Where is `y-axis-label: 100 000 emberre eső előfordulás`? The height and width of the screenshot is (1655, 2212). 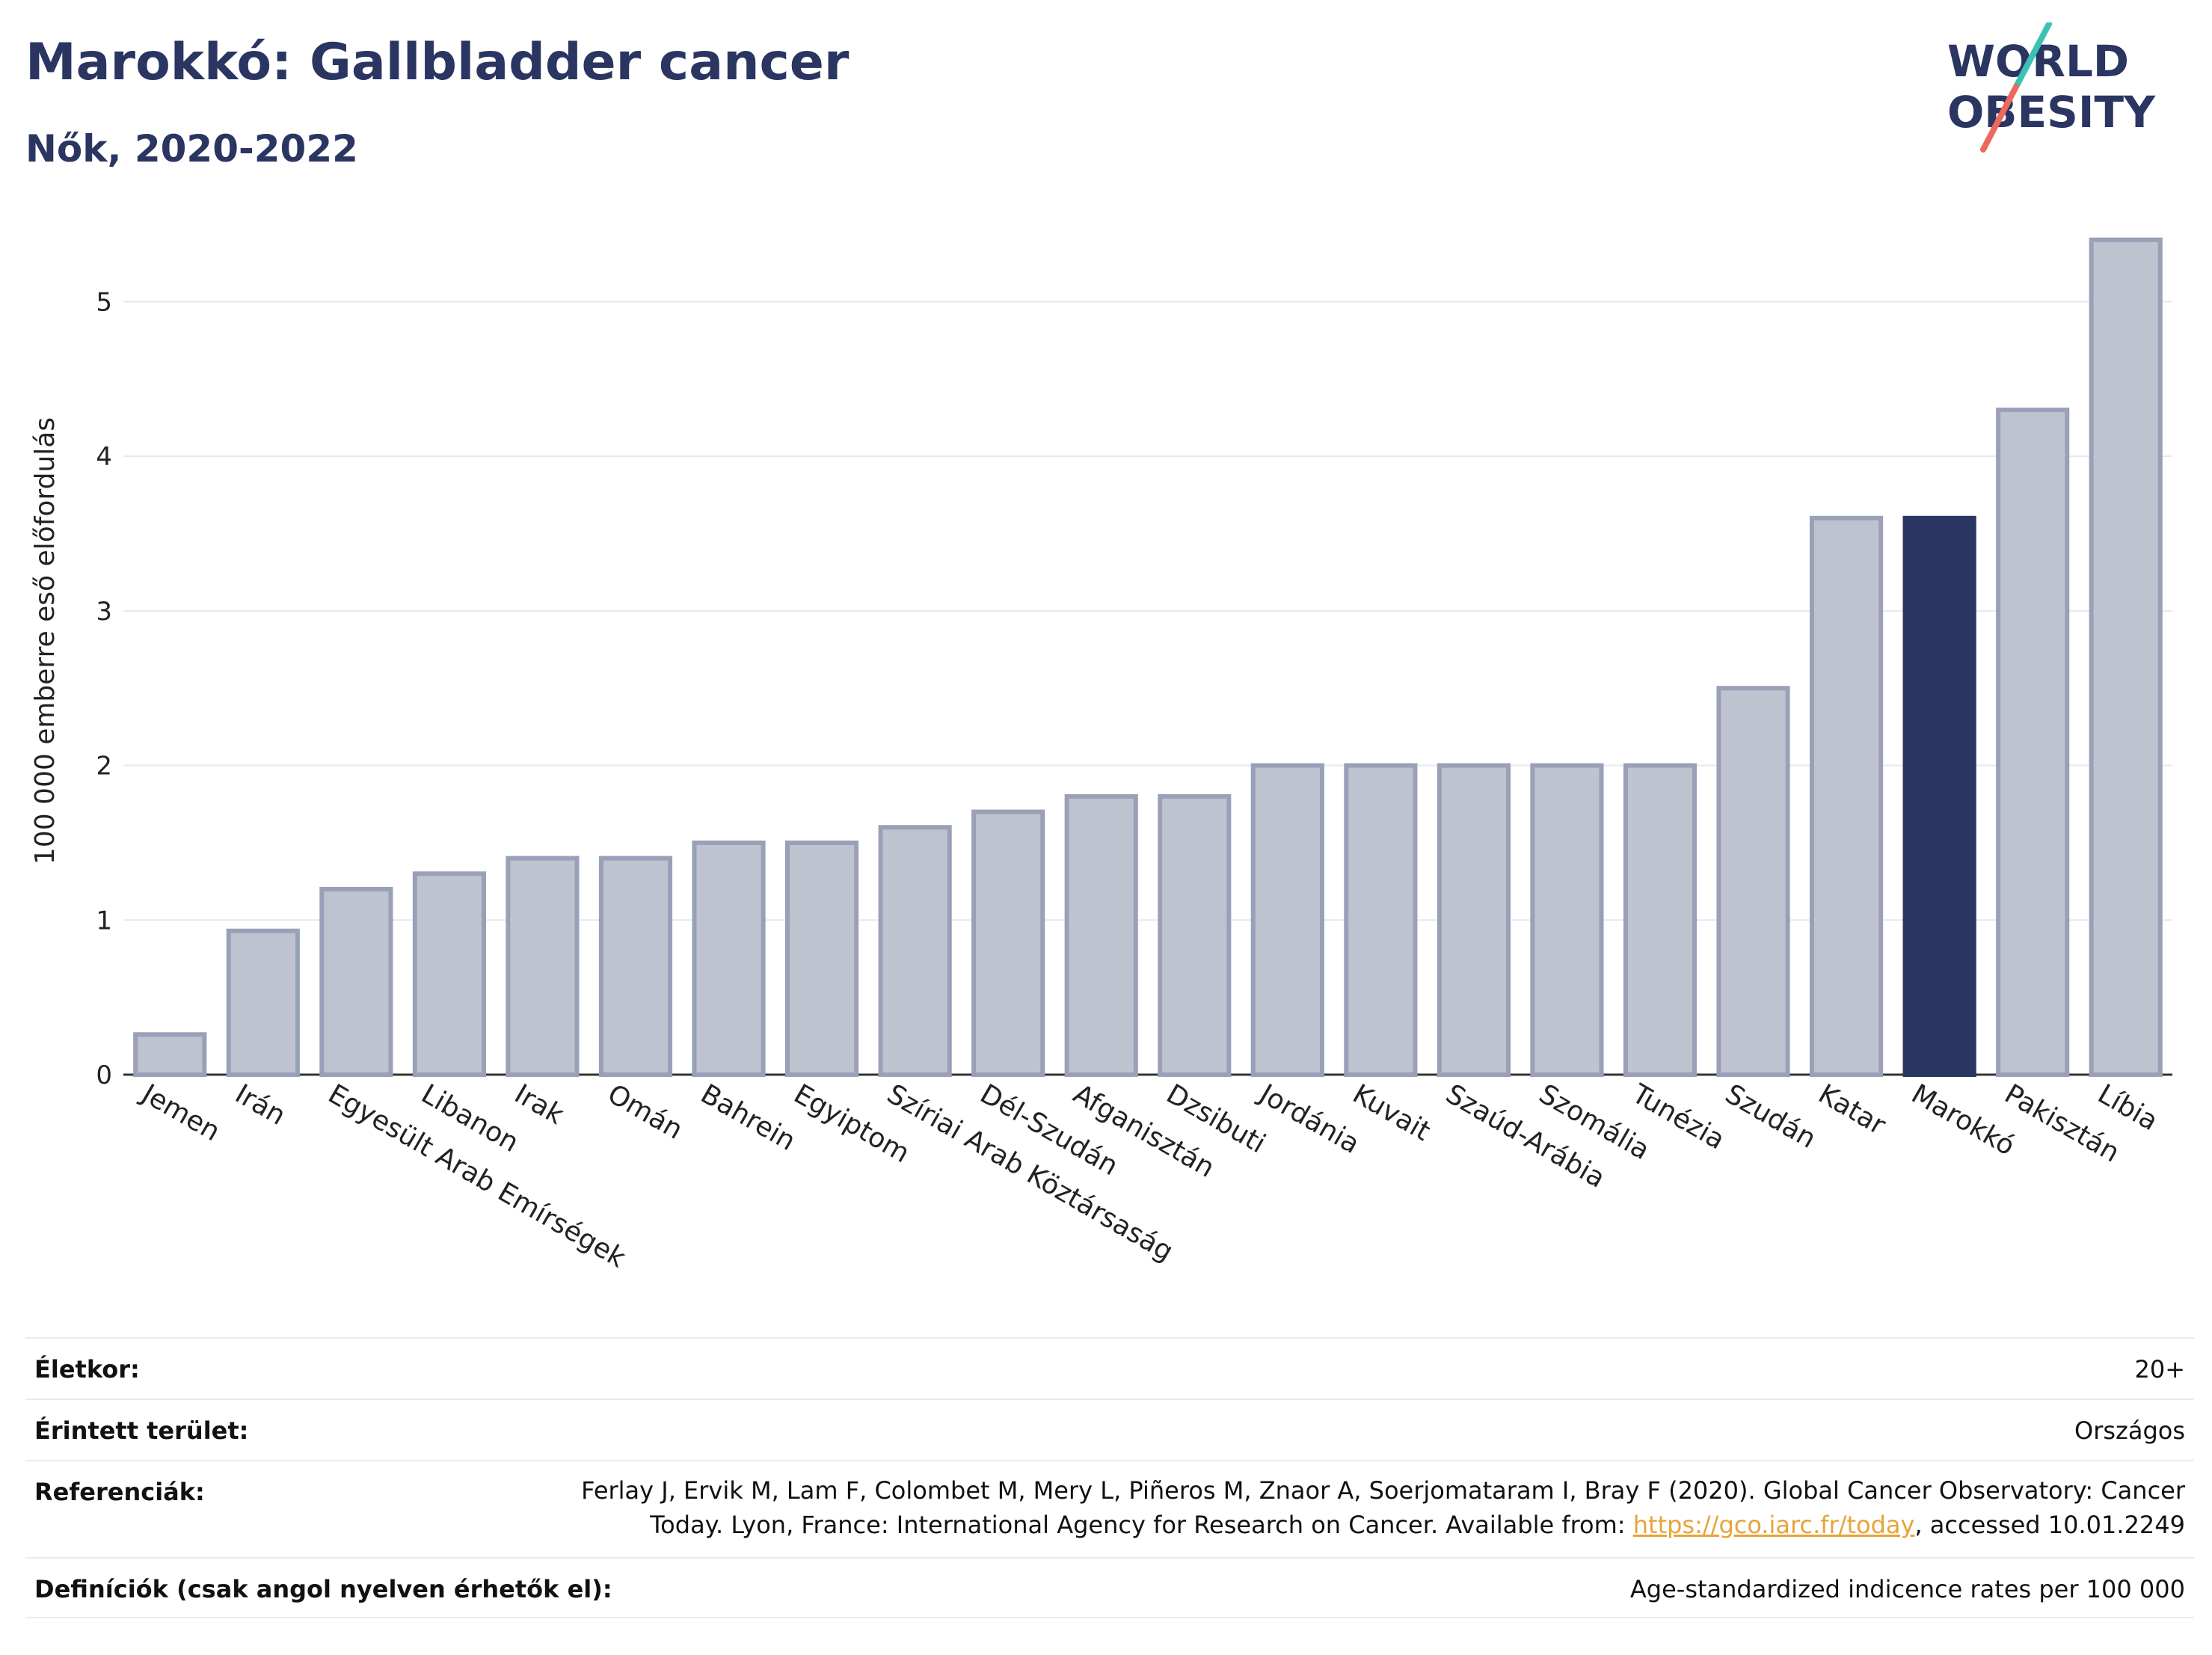 y-axis-label: 100 000 emberre eső előfordulás is located at coordinates (45, 641).